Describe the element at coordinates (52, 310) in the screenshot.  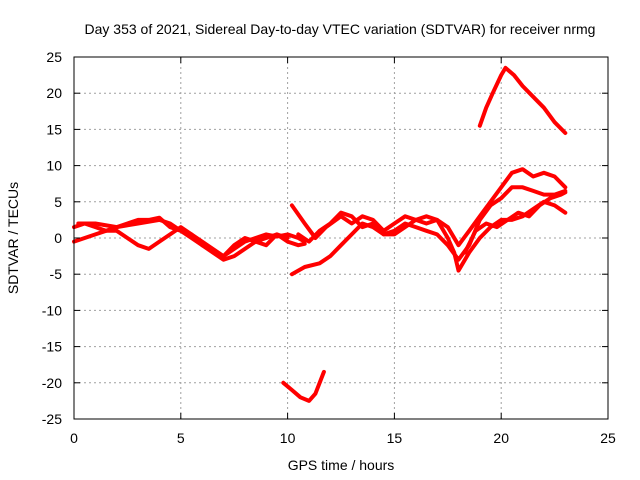
I see `y-tick-label: -10` at that location.